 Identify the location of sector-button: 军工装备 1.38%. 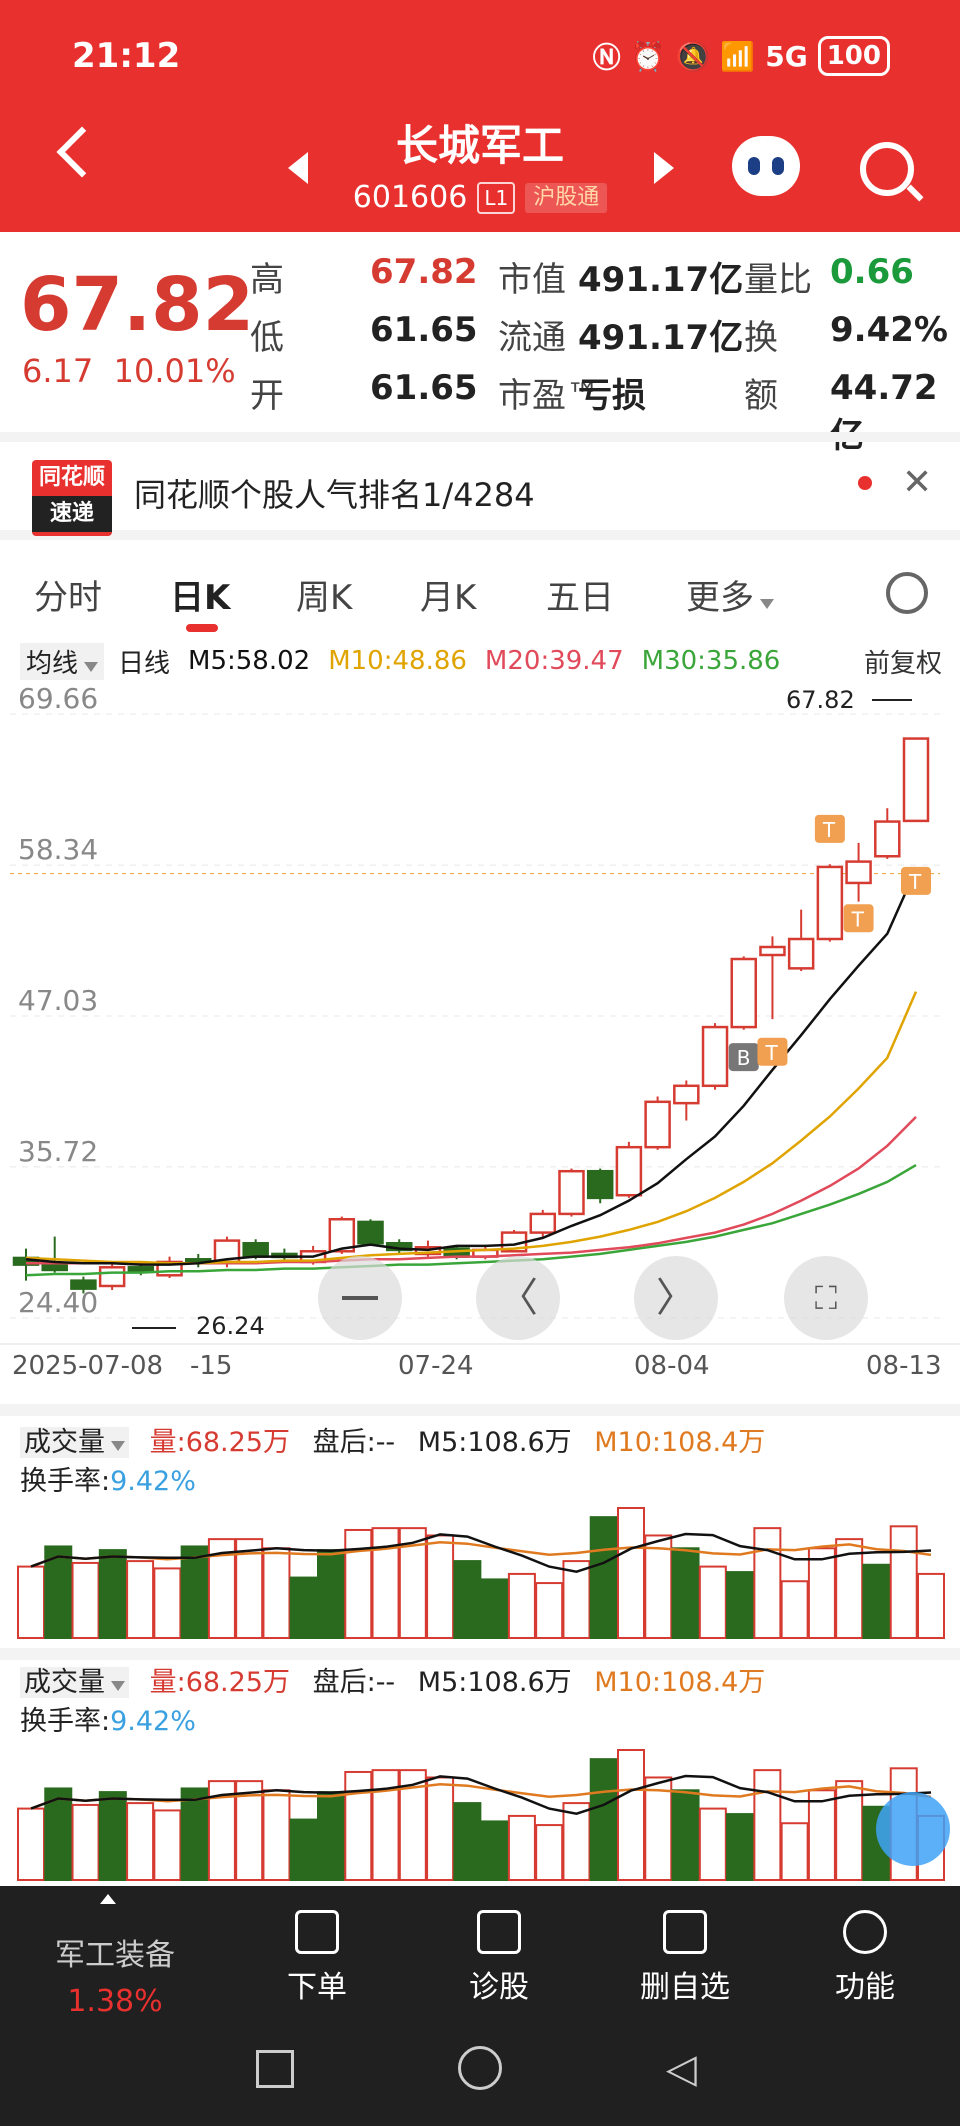
(115, 1978).